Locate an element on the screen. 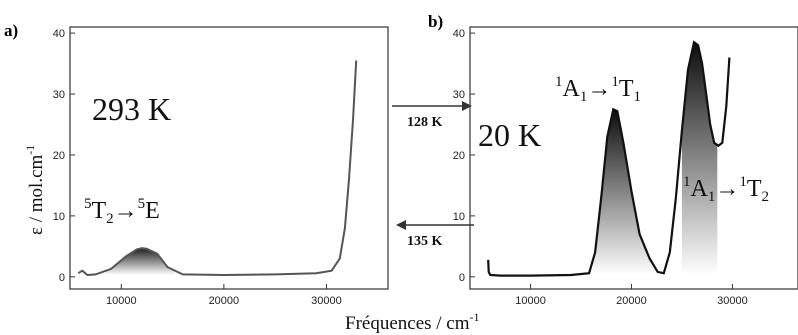  panel-b-band-fill is located at coordinates (655, 159).